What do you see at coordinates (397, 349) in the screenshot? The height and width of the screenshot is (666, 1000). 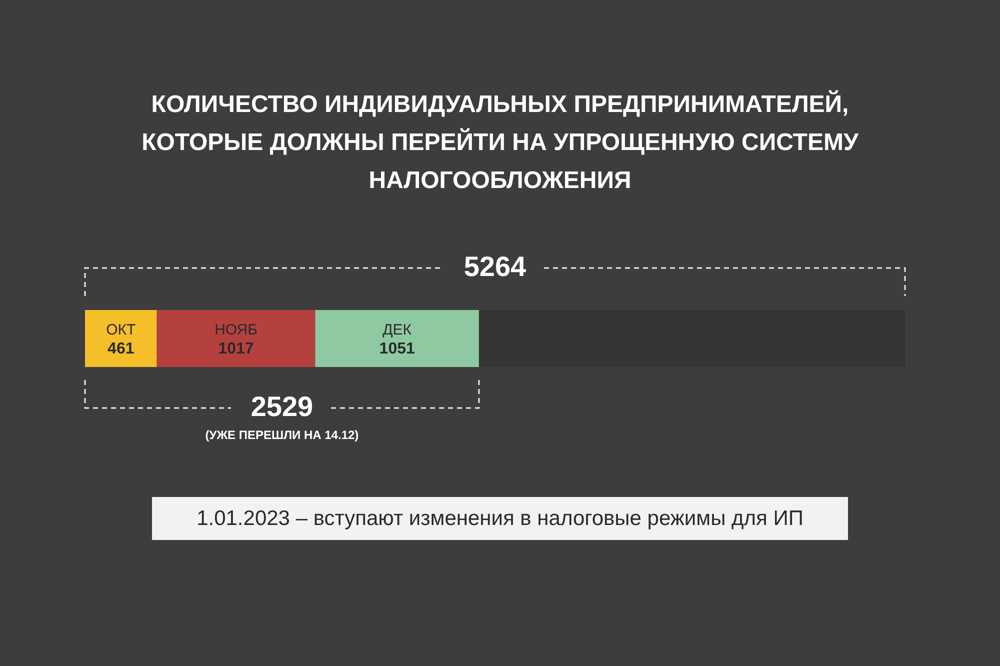 I see `data-label: 1051` at bounding box center [397, 349].